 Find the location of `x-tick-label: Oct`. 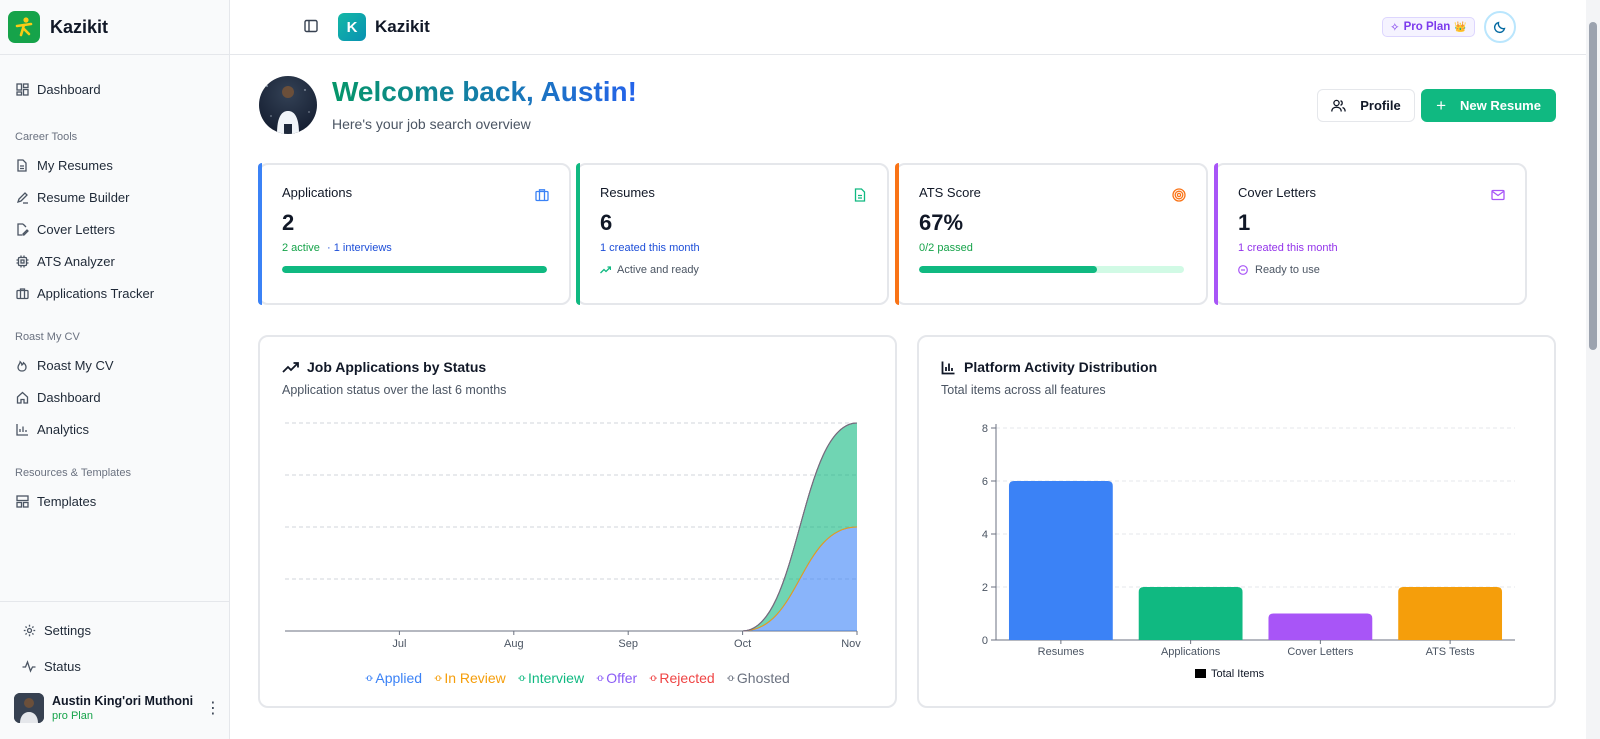

x-tick-label: Oct is located at coordinates (742, 644).